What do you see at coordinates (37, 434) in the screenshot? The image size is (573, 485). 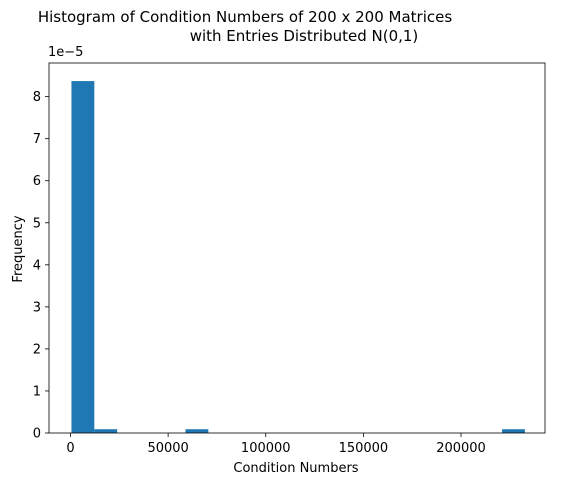 I see `y-tick-label: 0` at bounding box center [37, 434].